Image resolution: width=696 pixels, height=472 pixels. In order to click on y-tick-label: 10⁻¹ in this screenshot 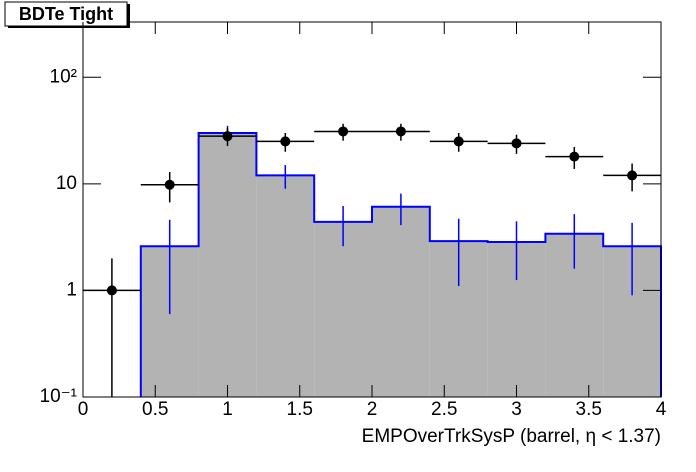, I will do `click(59, 396)`.